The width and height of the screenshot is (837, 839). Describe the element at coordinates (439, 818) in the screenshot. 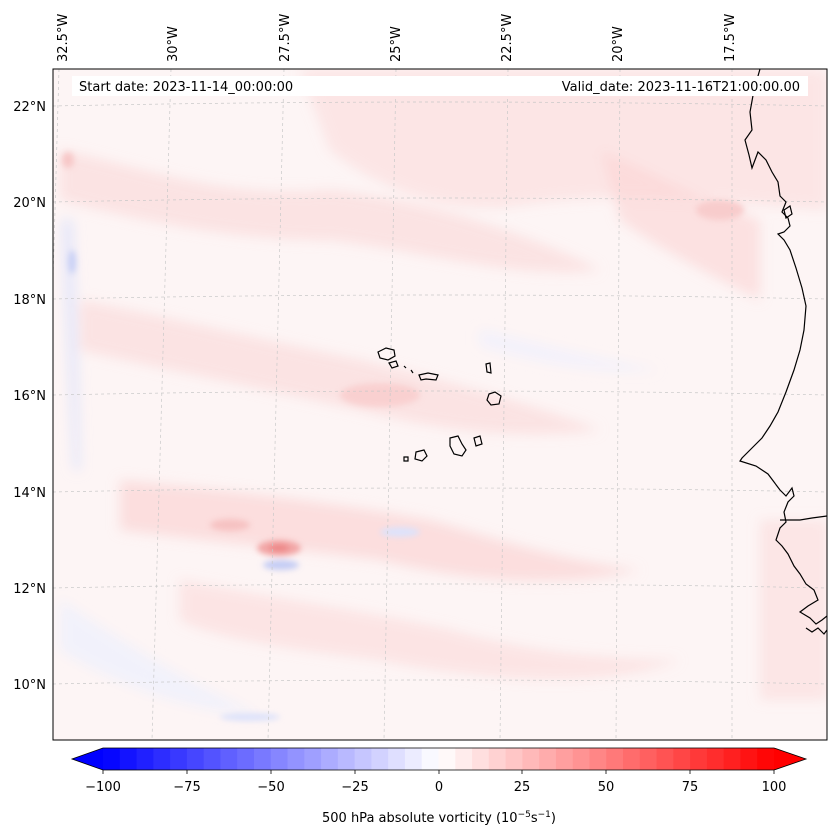

I see `colorbar-title: 500 hPa absolute vorticity (10−5s−1)` at that location.